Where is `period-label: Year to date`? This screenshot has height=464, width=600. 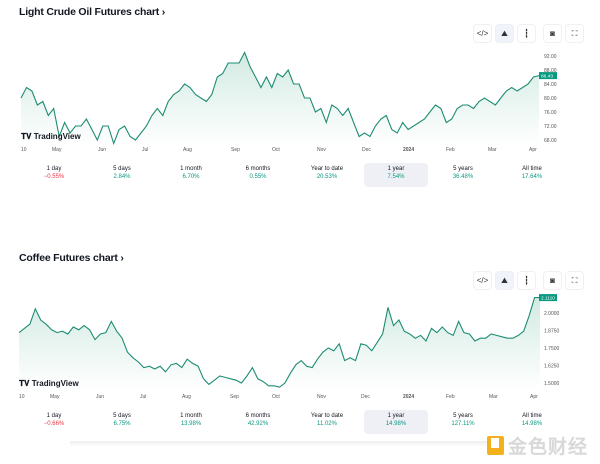
period-label: Year to date is located at coordinates (327, 169).